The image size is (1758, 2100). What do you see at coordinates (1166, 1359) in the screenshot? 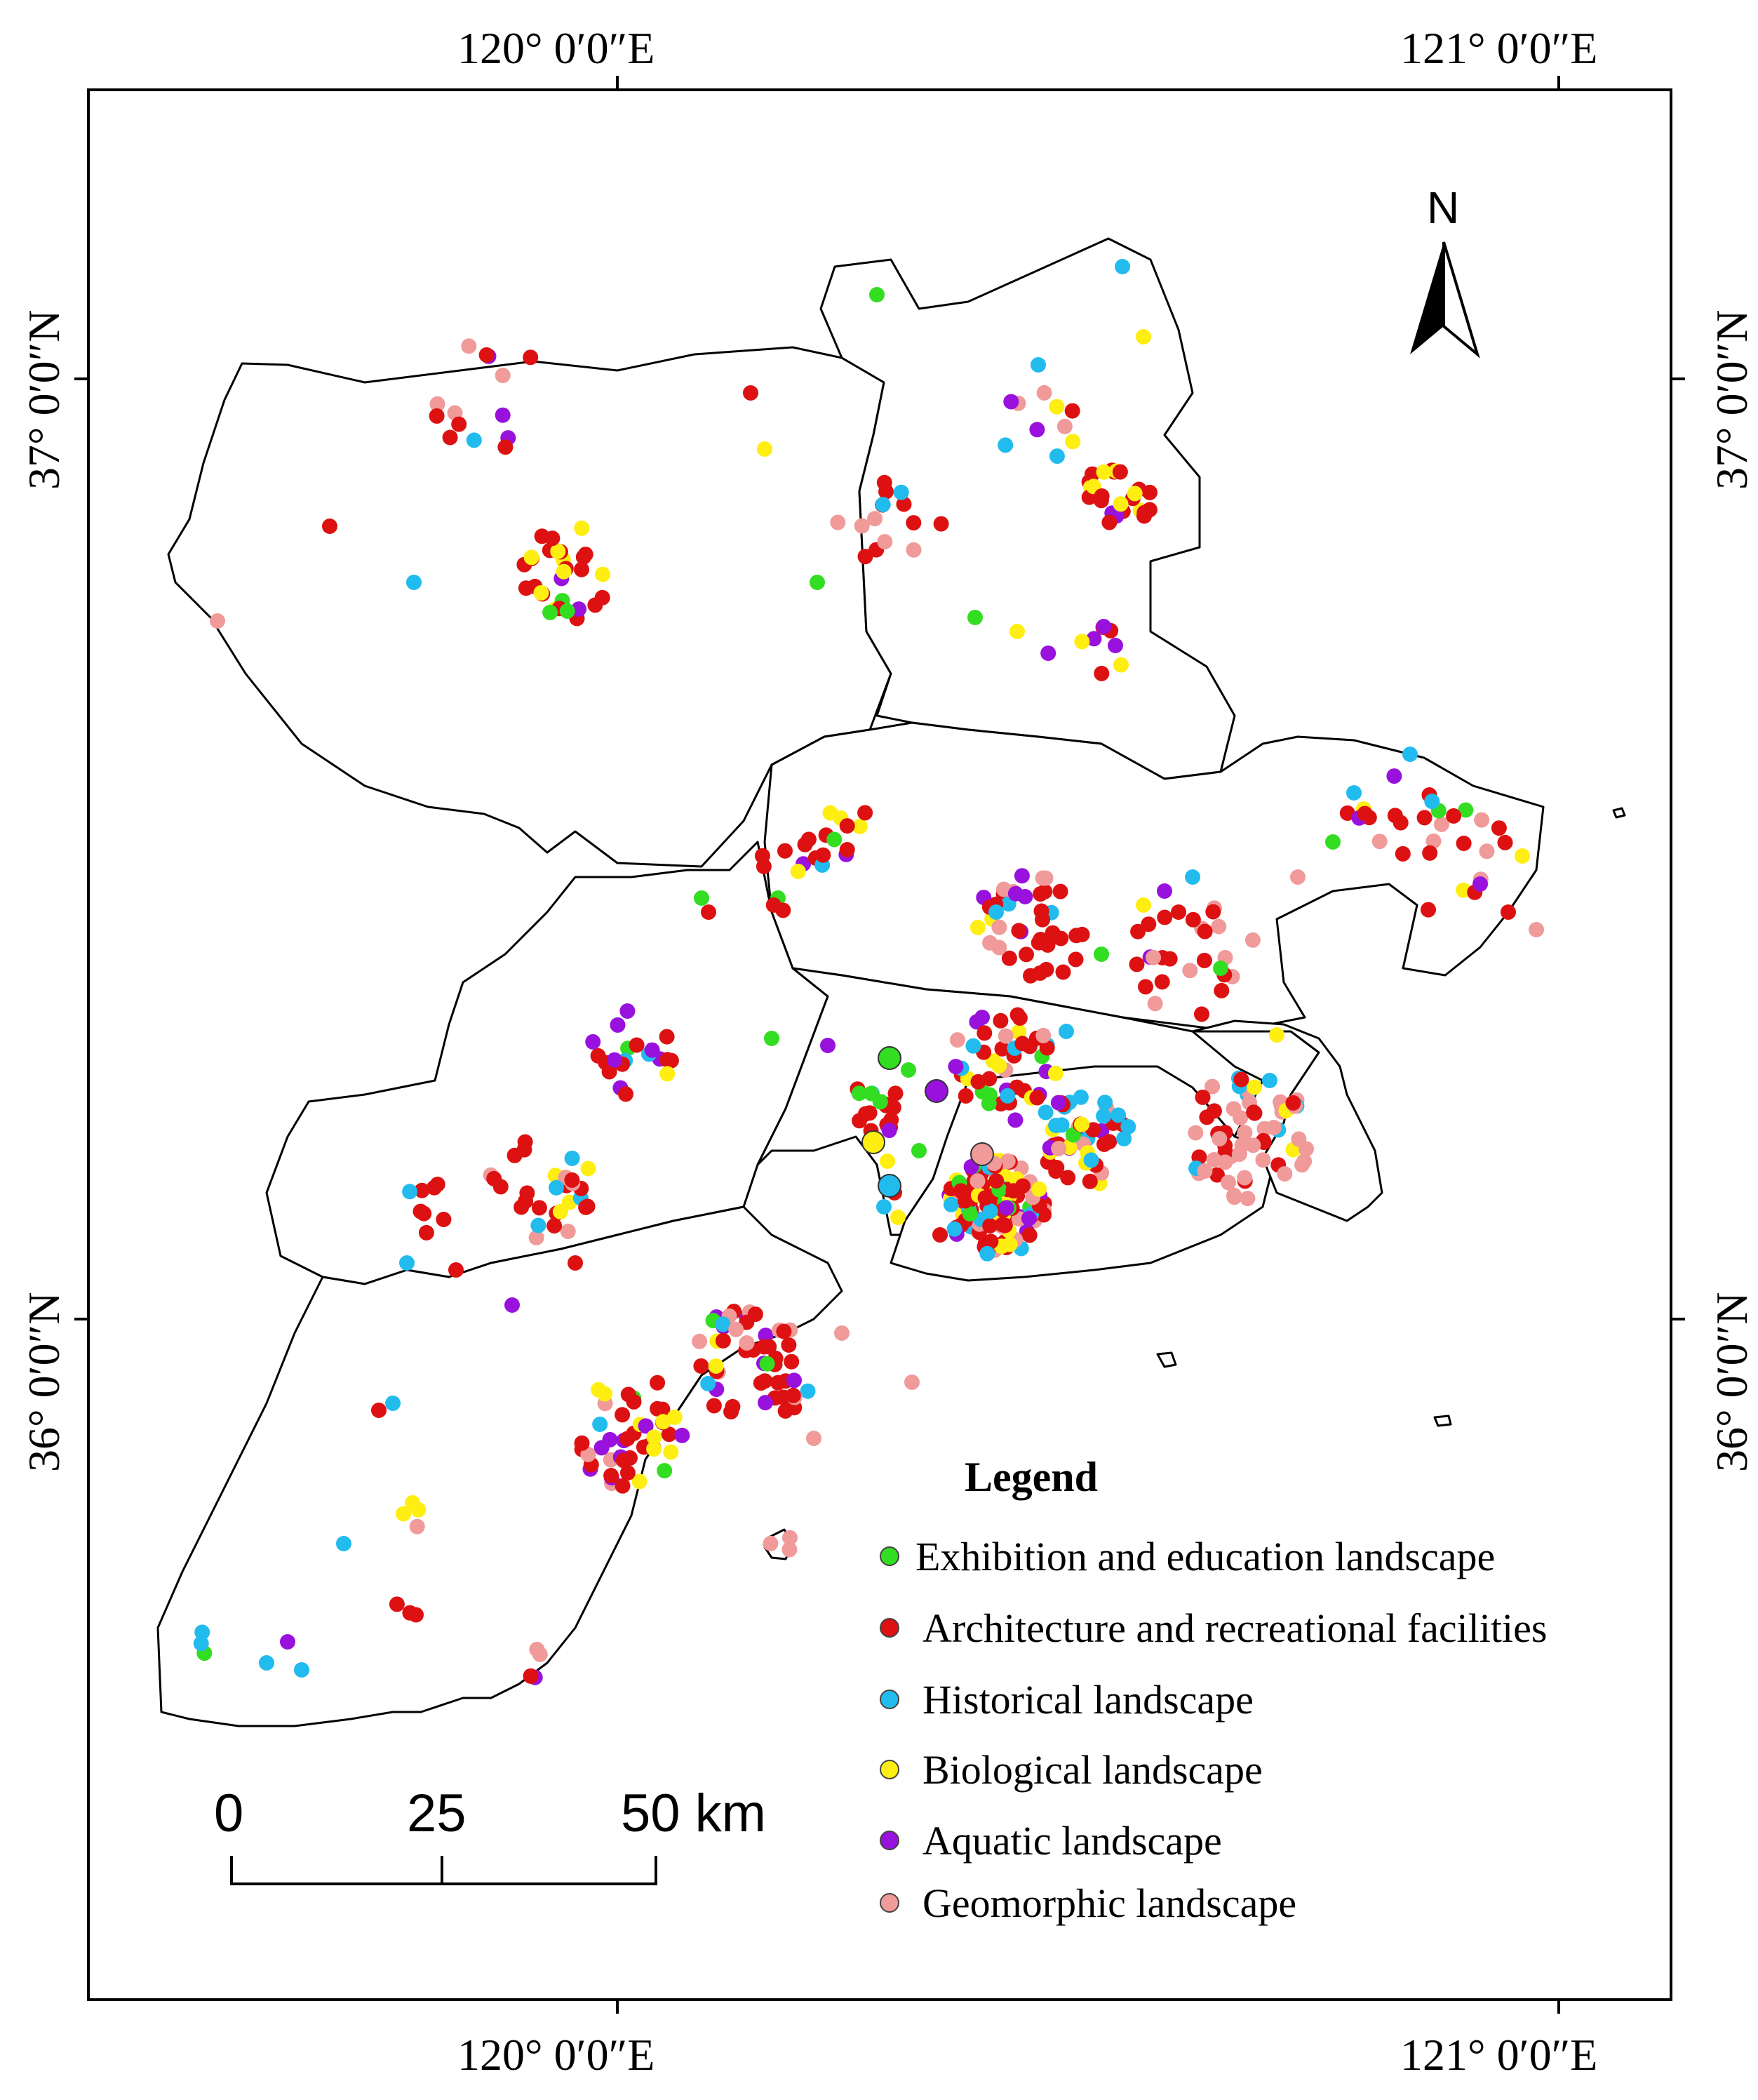
I see `island` at bounding box center [1166, 1359].